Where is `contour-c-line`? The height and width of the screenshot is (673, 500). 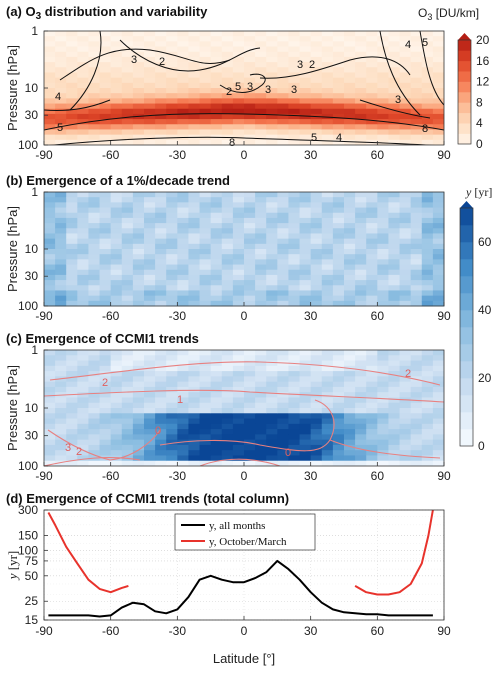 contour-c-line is located at coordinates (245, 373).